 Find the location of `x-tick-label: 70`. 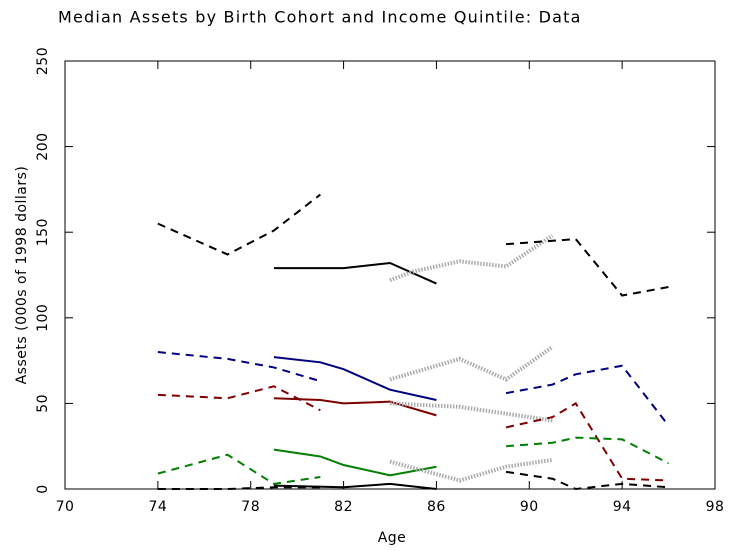

x-tick-label: 70 is located at coordinates (65, 507).